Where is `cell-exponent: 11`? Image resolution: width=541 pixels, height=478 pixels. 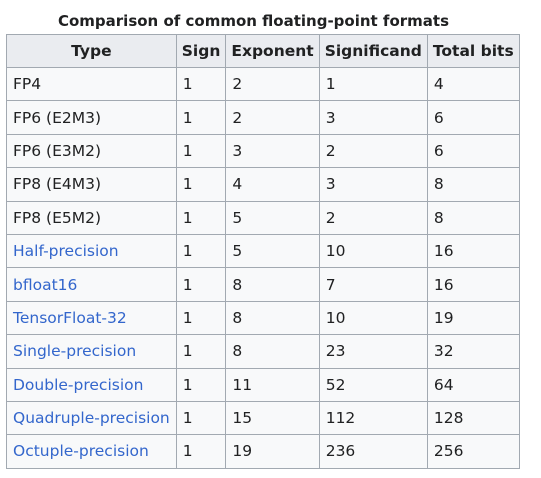
cell-exponent: 11 is located at coordinates (272, 384).